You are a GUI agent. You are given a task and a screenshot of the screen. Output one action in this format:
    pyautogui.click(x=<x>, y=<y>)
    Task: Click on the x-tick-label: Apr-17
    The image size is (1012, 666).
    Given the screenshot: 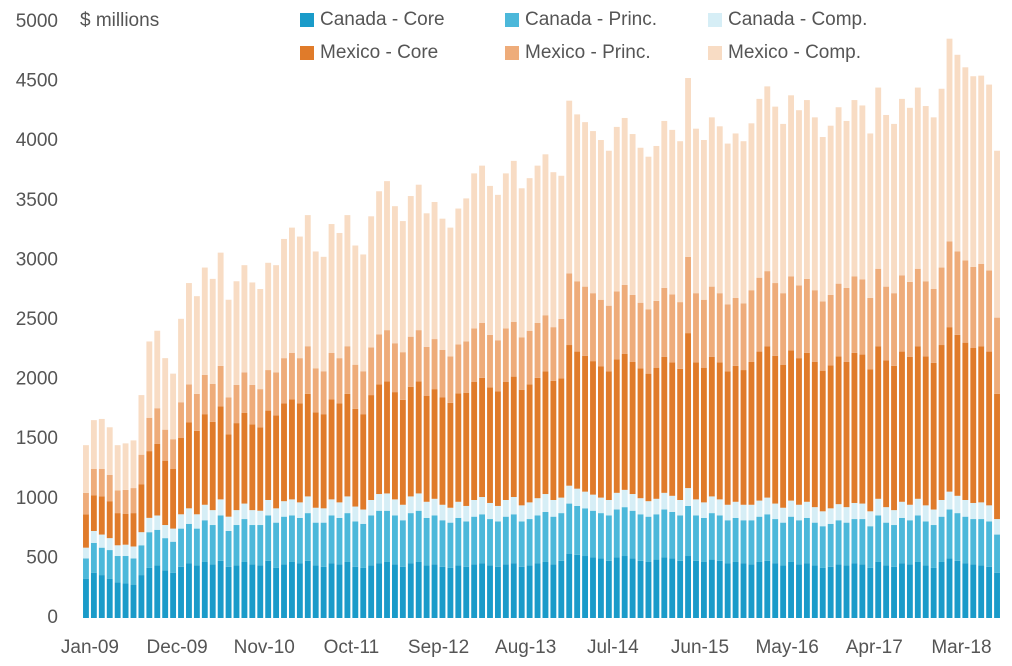 What is the action you would take?
    pyautogui.click(x=874, y=647)
    